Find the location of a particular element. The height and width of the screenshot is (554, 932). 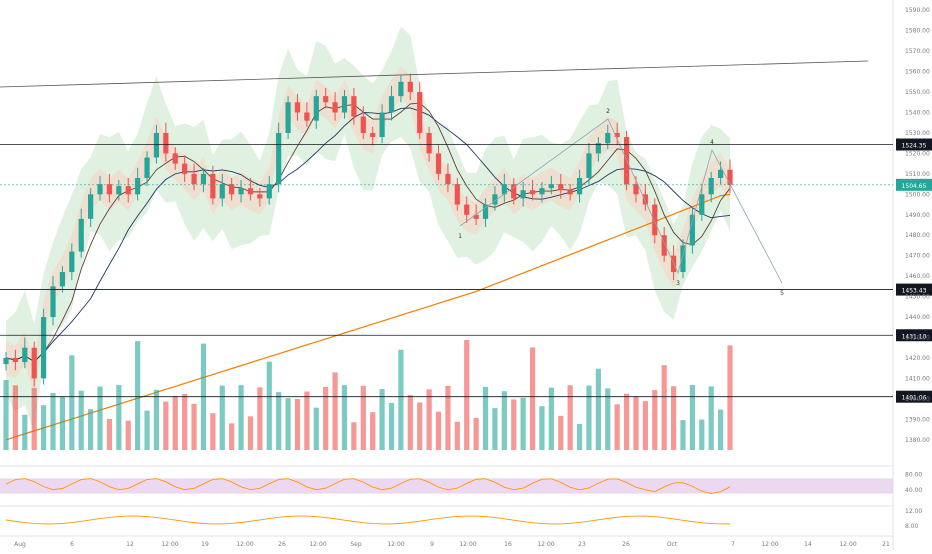

wave-projection is located at coordinates (621, 201).